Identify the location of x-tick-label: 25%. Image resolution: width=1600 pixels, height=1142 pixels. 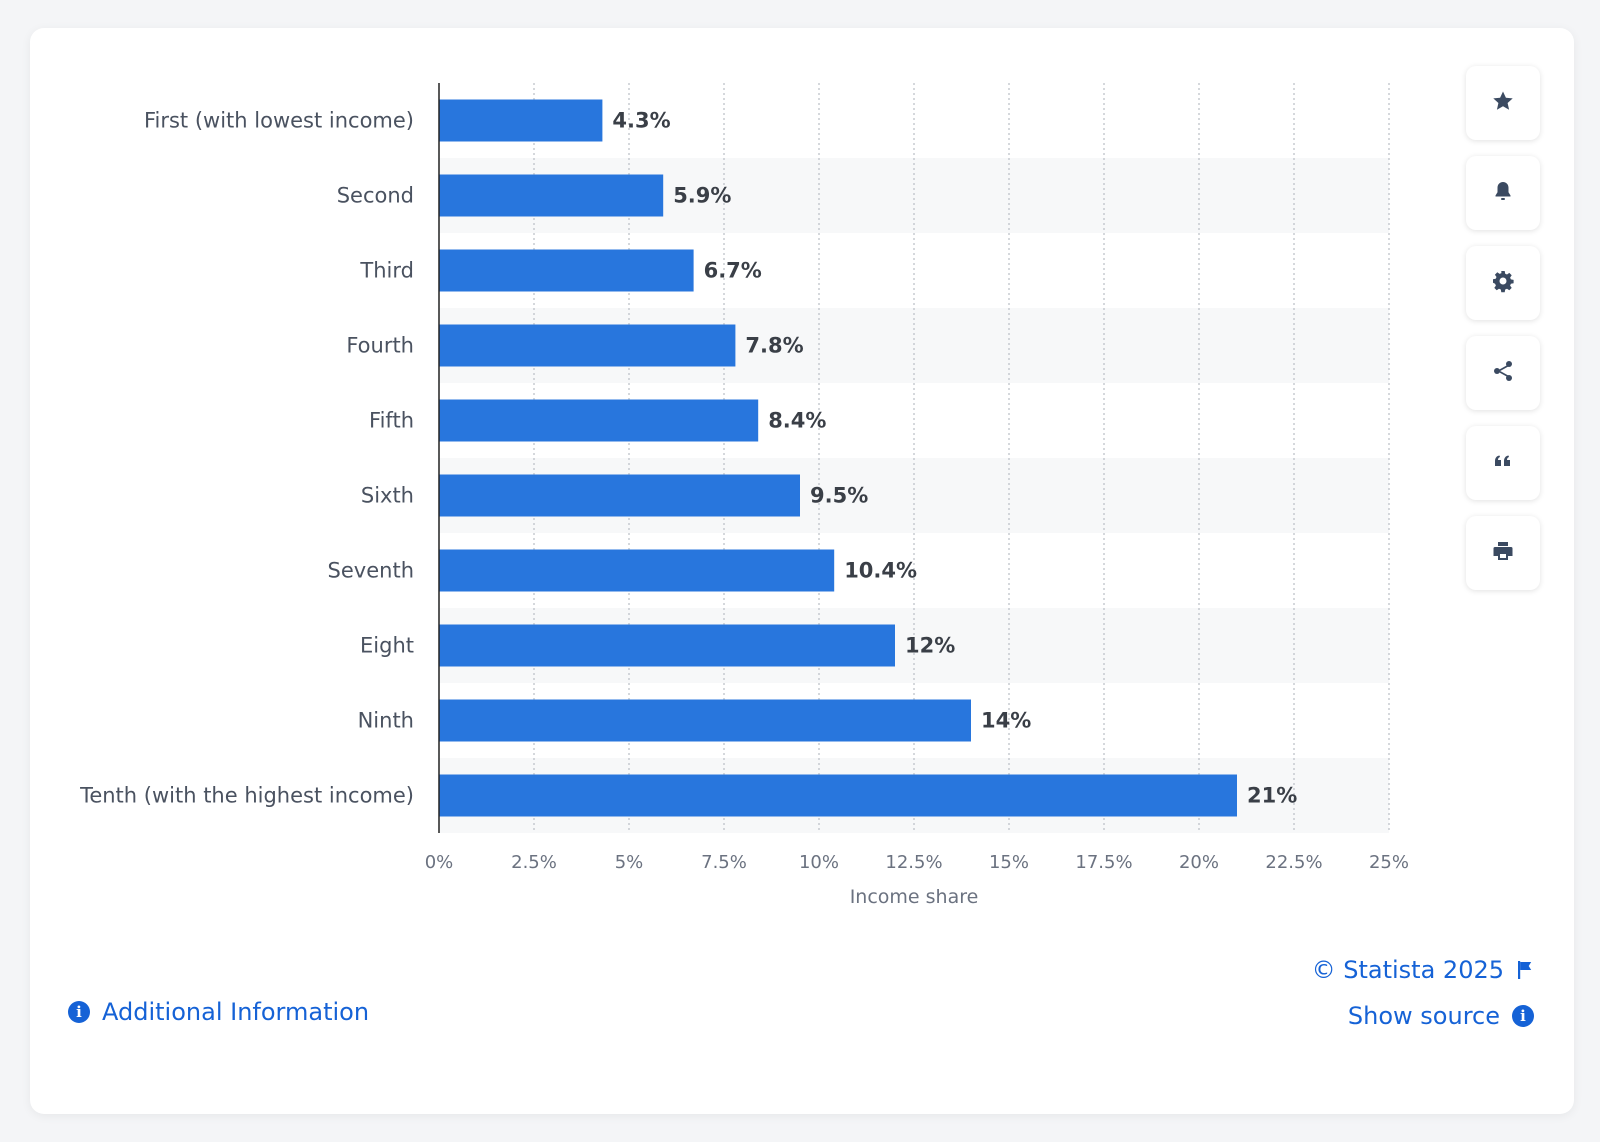
(1389, 862).